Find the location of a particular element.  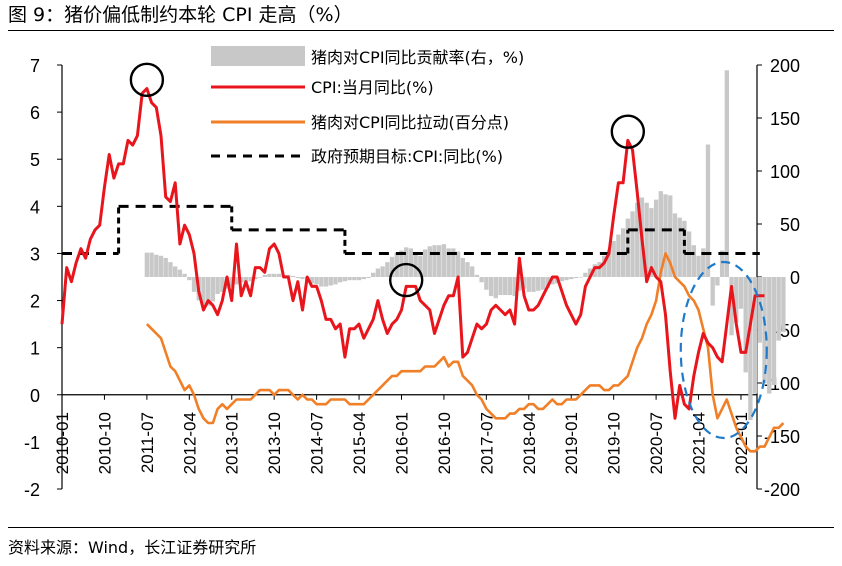

legend-label-bar: 猪肉对CPI同比贡献率(右，%) is located at coordinates (417, 57).